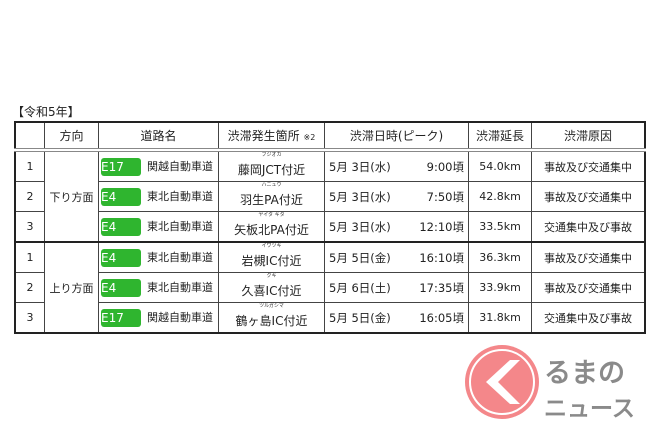 The width and height of the screenshot is (650, 433). What do you see at coordinates (589, 409) in the screenshot?
I see `logo-text-line2: ニュース` at bounding box center [589, 409].